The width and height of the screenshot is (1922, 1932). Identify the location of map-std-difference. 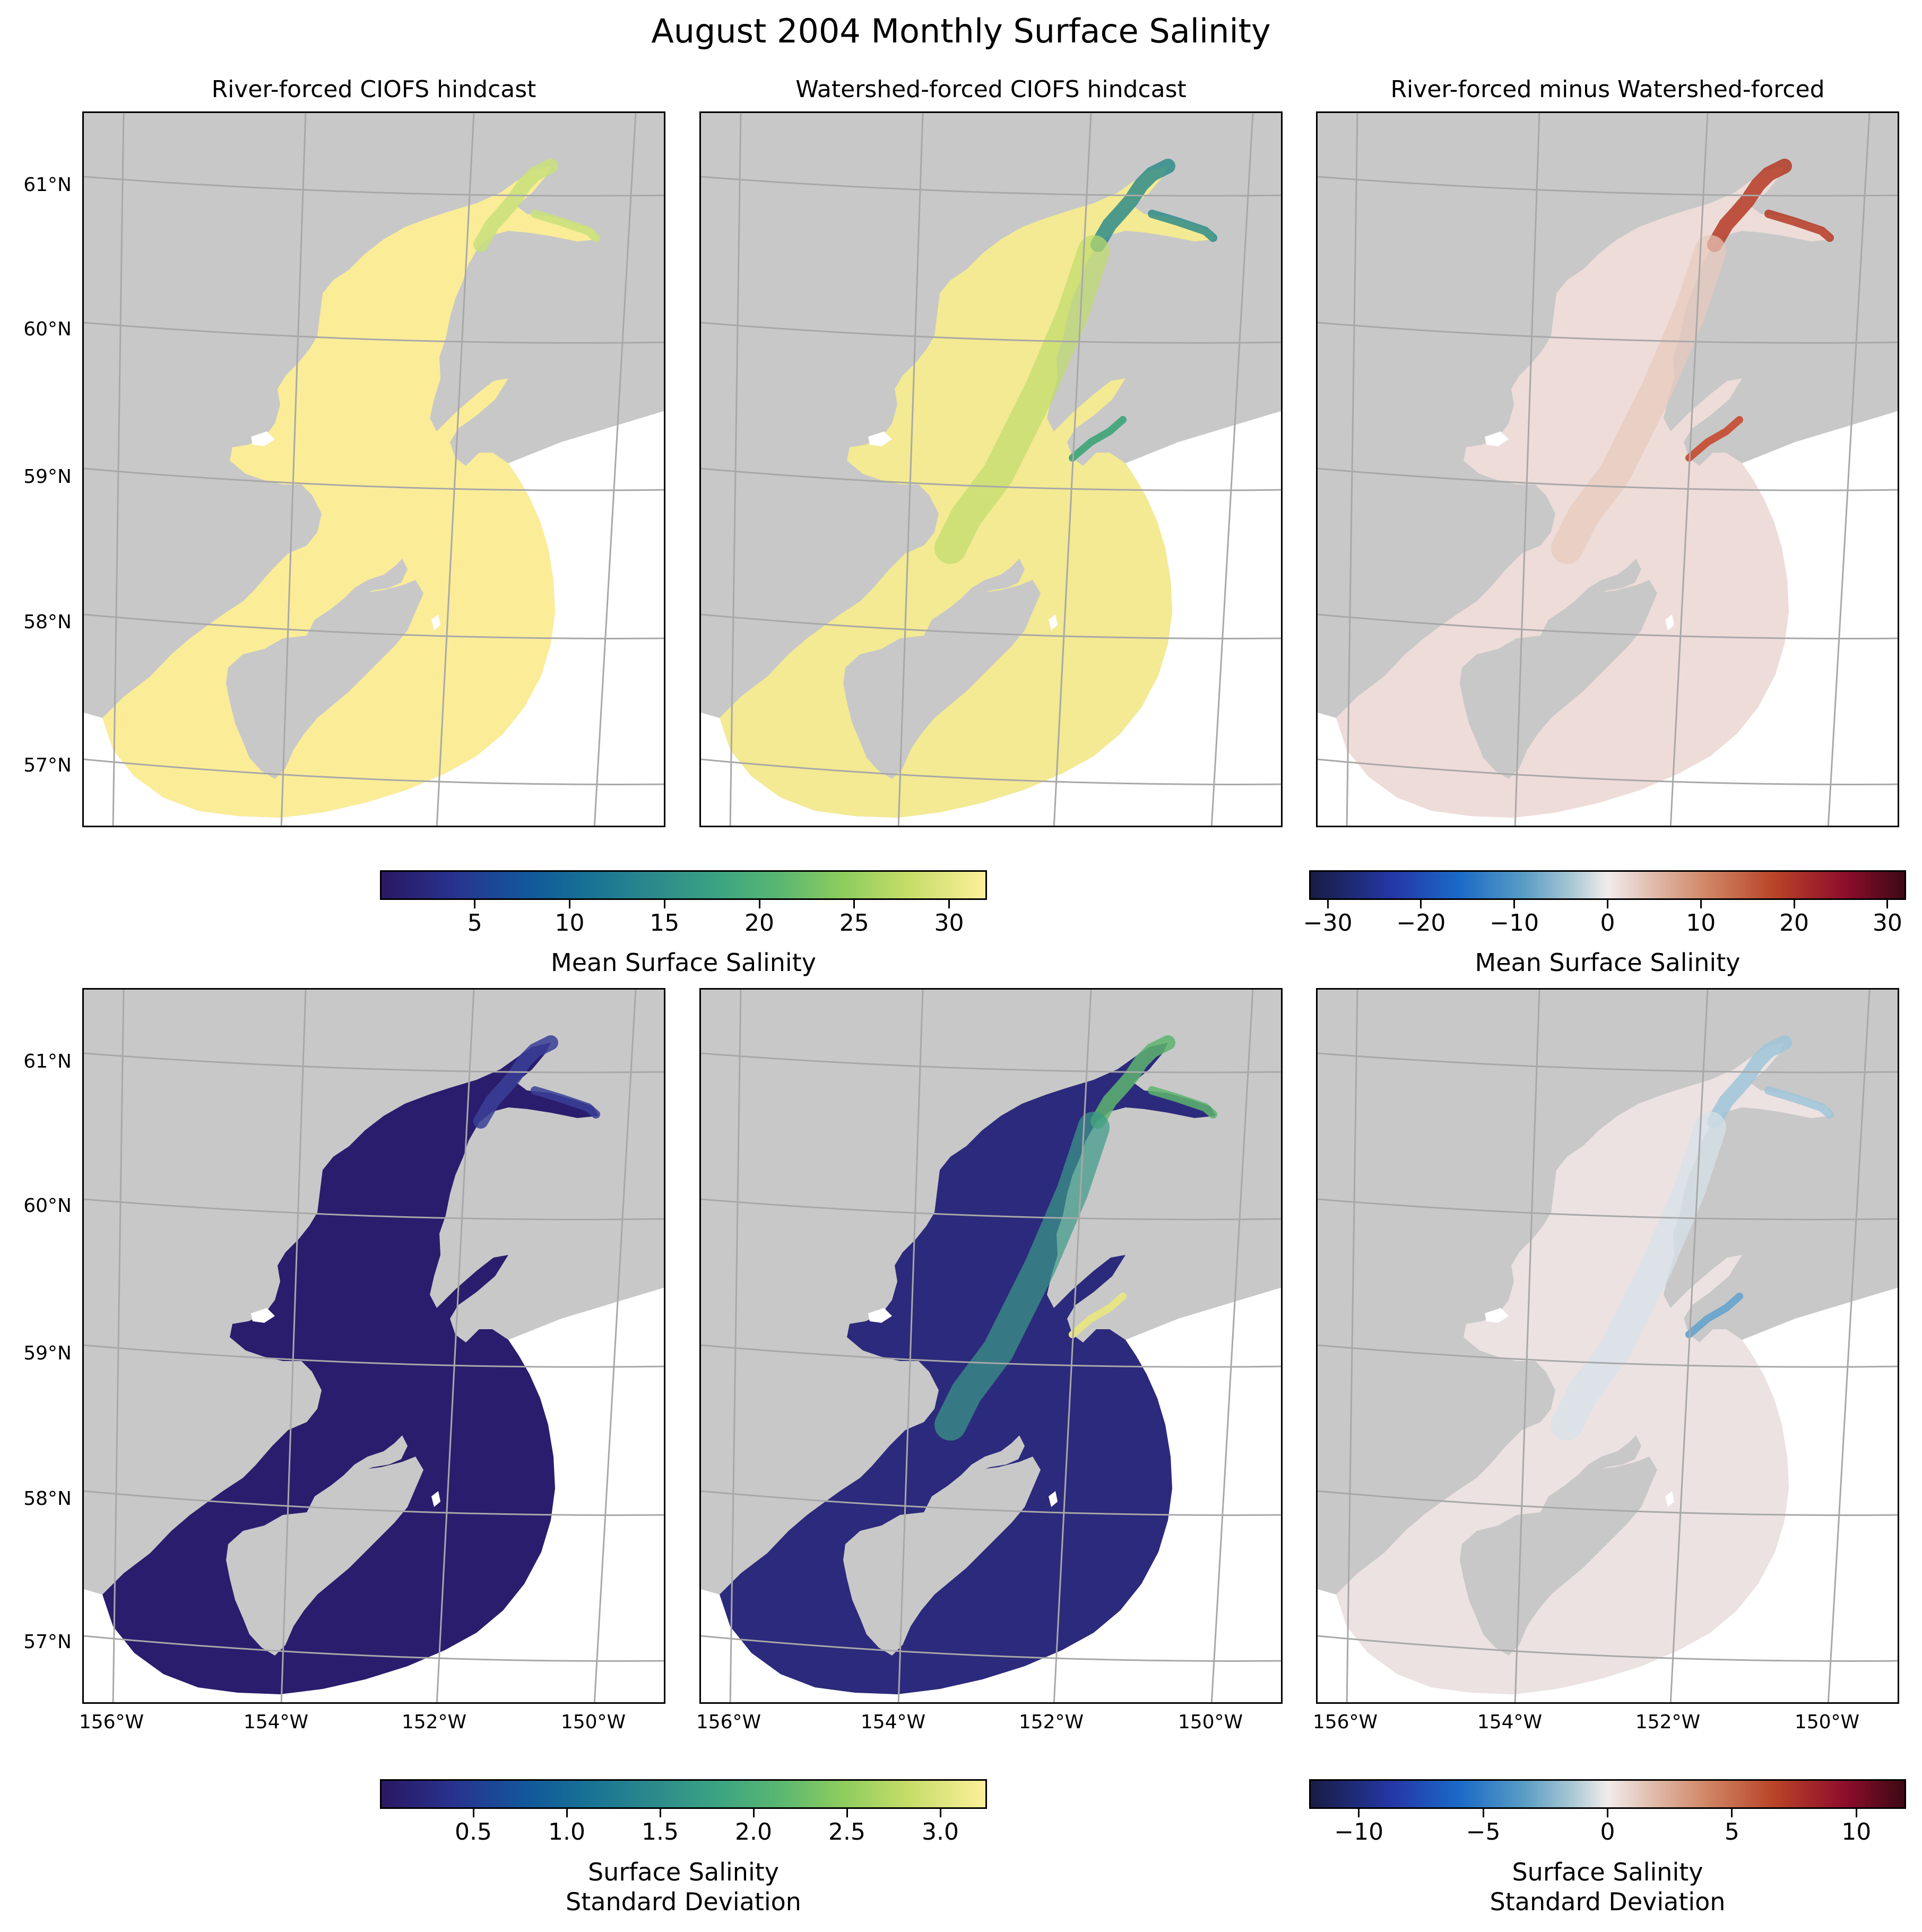
(1607, 1346).